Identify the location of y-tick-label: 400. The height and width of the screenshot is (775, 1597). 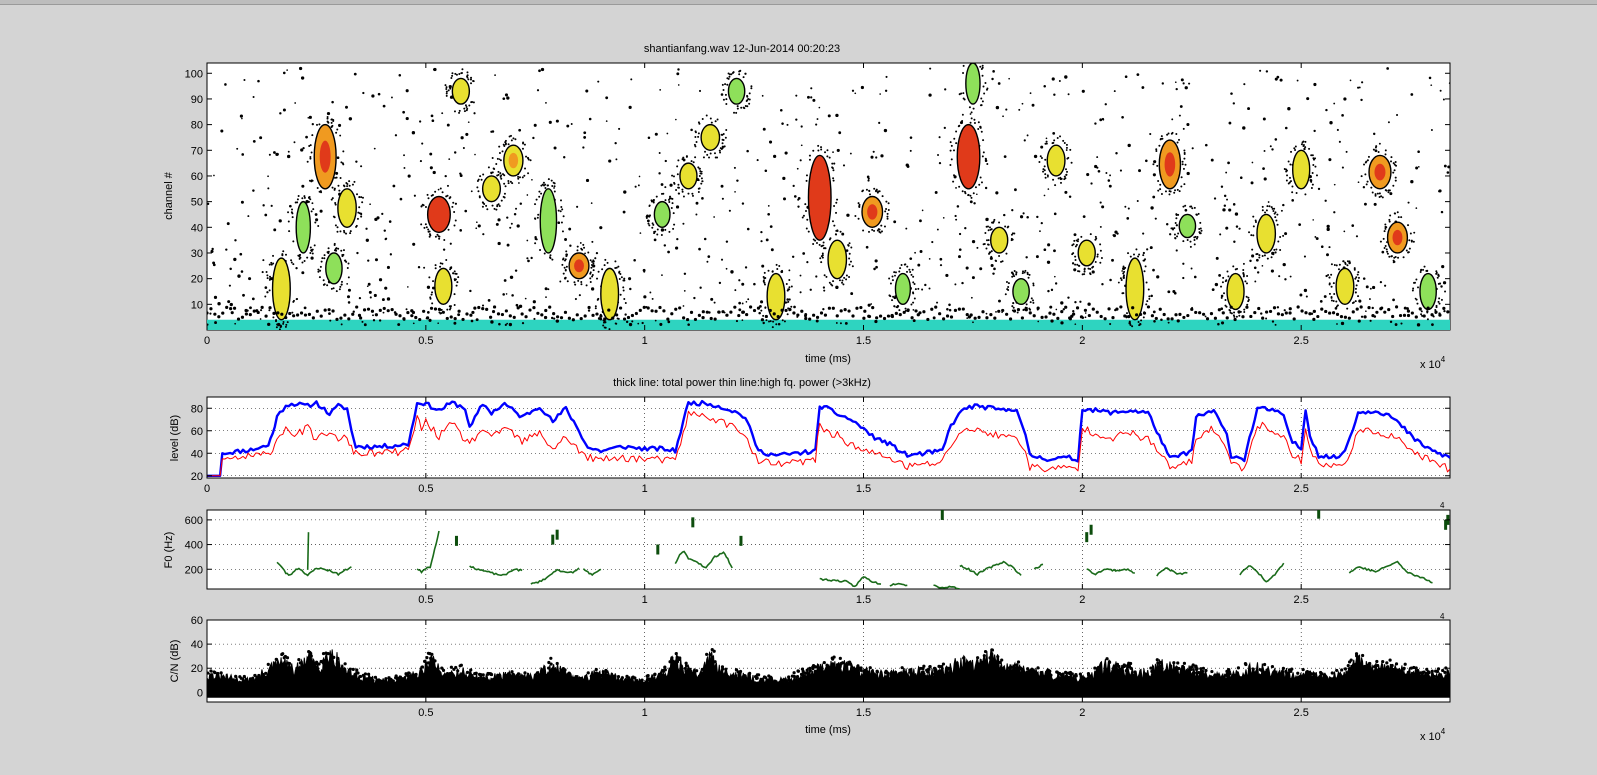
(194, 546).